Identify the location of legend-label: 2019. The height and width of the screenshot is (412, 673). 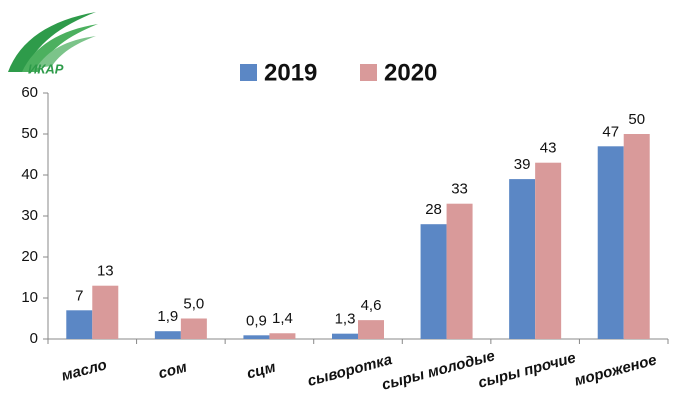
(290, 72).